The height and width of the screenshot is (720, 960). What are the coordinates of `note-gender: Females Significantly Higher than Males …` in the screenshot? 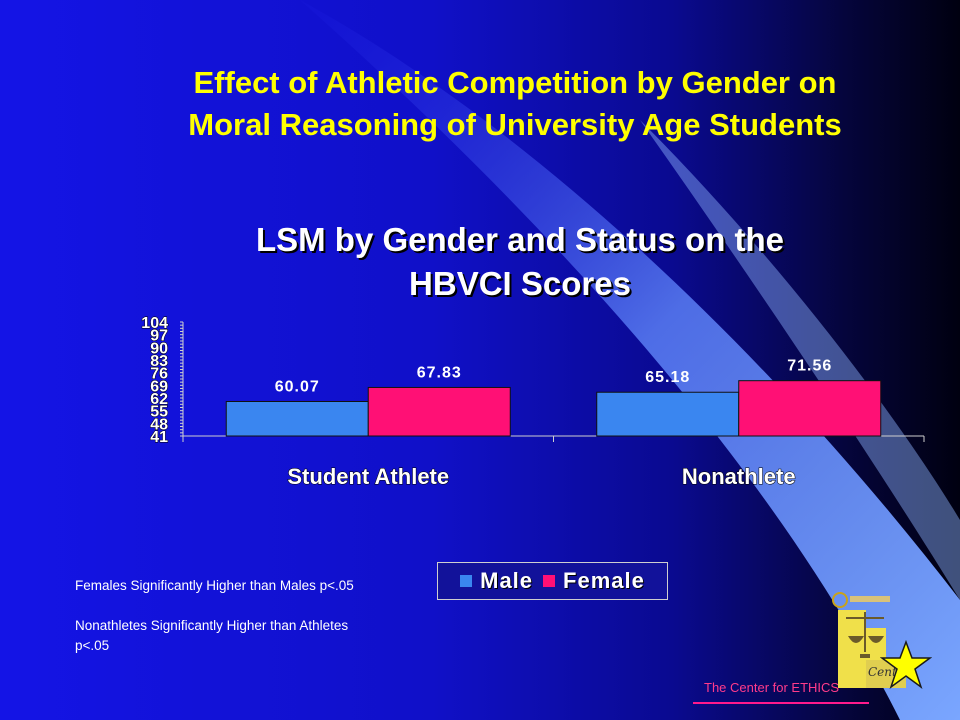 It's located at (214, 585).